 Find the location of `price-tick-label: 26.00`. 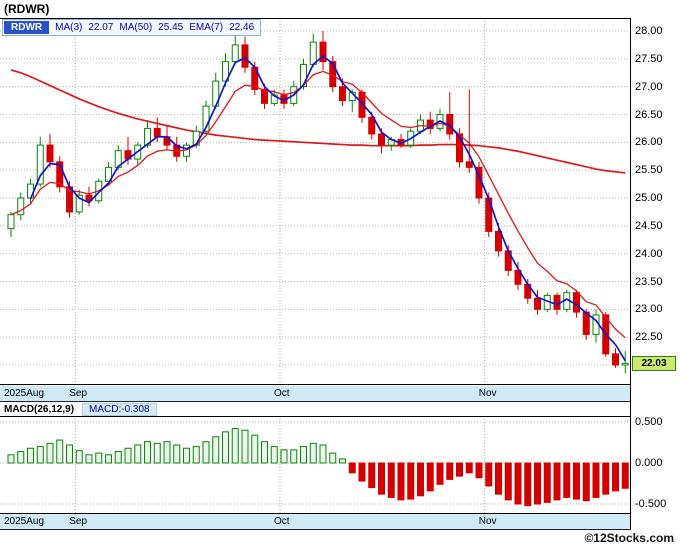

price-tick-label: 26.00 is located at coordinates (649, 142).